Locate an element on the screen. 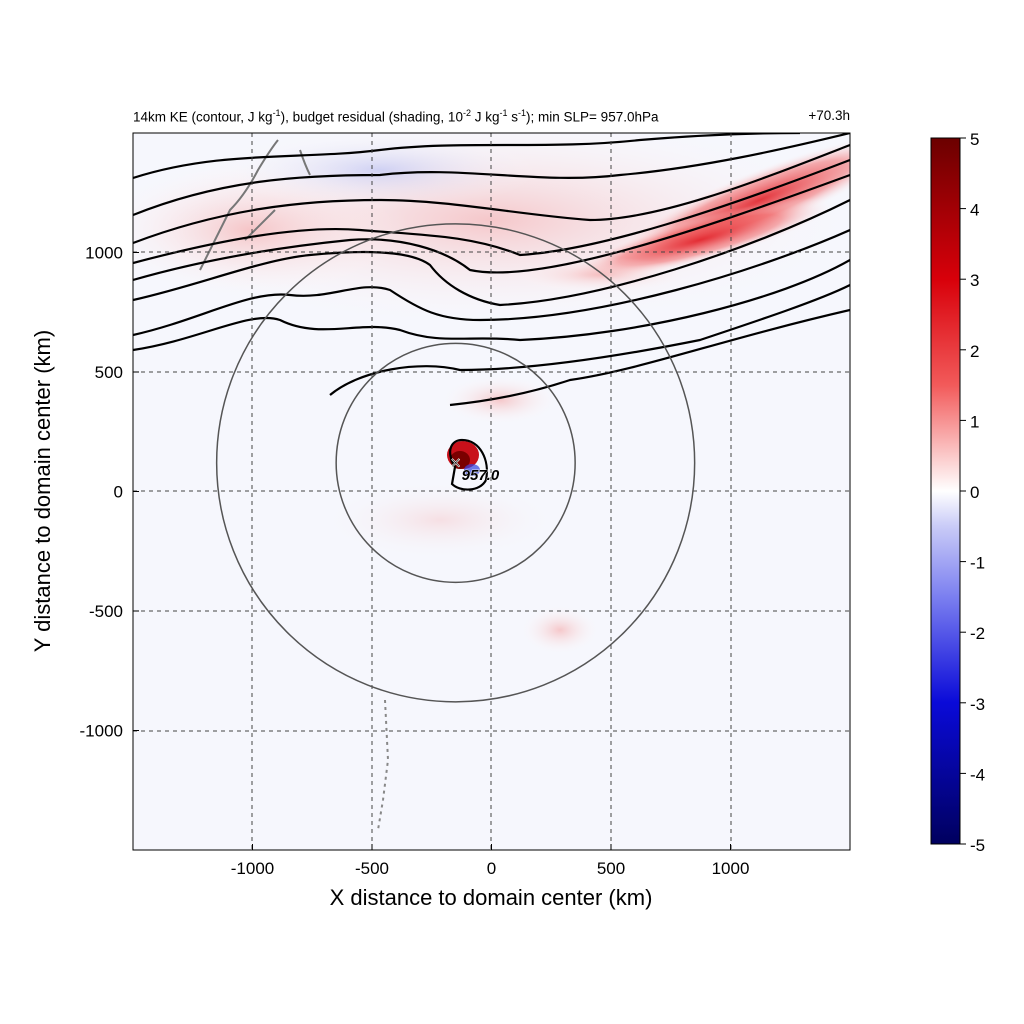  colorbar-ticks: 5 4 3 2 1 0 -1 -2 -3 -4 -5 is located at coordinates (972, 492).